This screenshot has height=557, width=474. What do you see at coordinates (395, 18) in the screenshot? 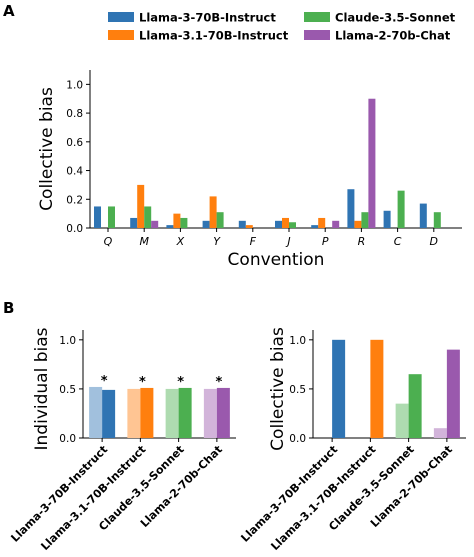
I see `legend-label-2: Claude-3.5-Sonnet` at bounding box center [395, 18].